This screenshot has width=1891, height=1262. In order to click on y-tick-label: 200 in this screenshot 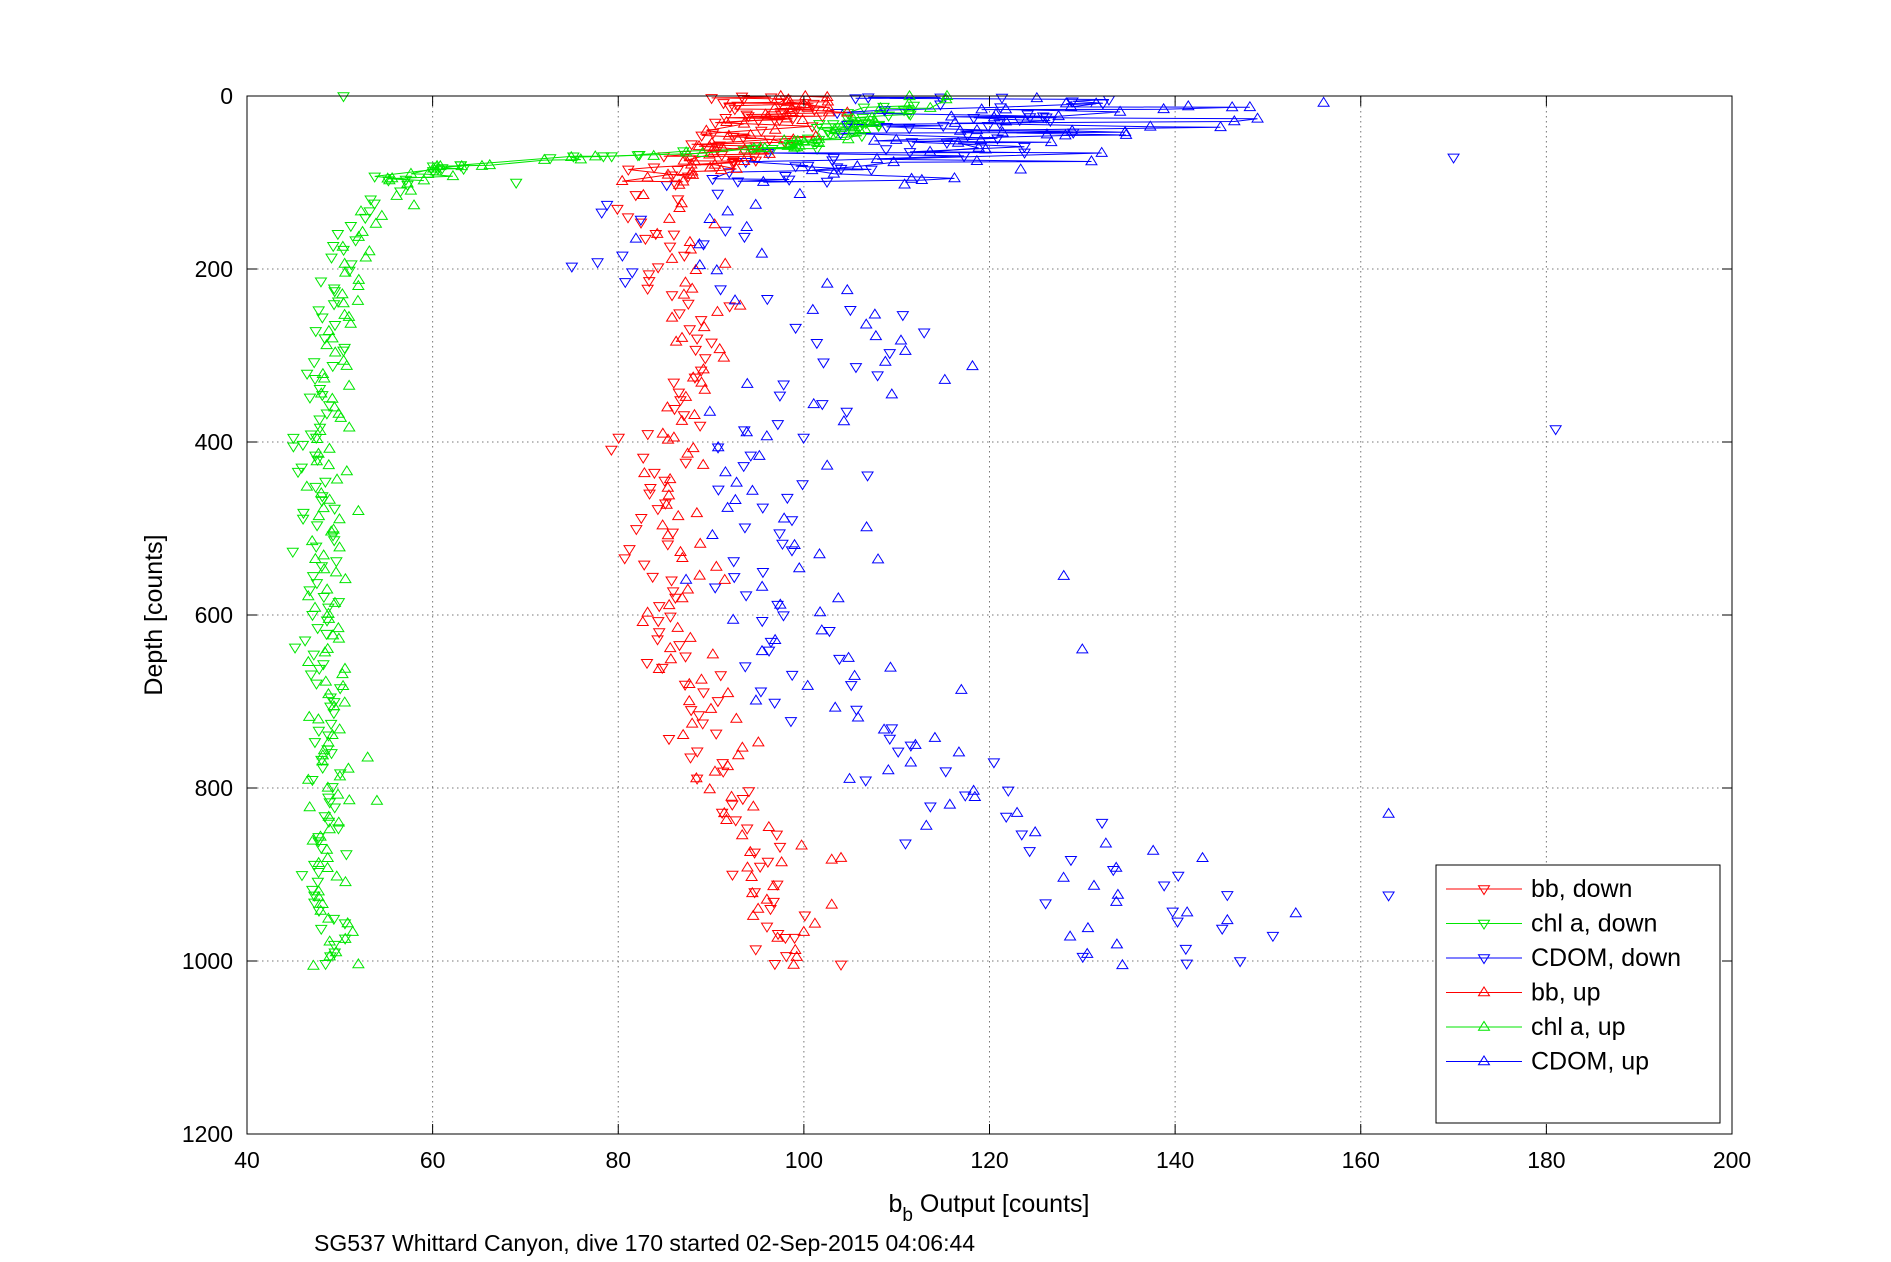, I will do `click(214, 269)`.